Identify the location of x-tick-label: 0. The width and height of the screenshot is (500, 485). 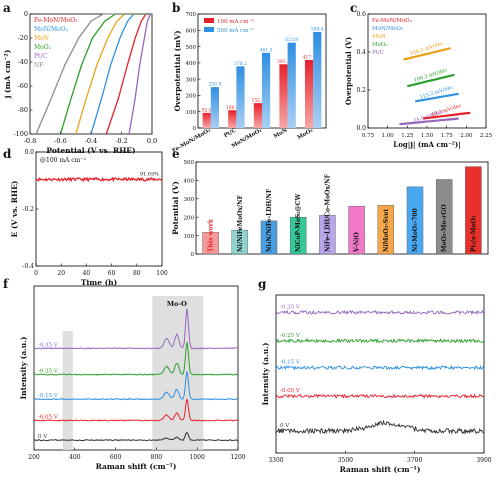
(36, 273).